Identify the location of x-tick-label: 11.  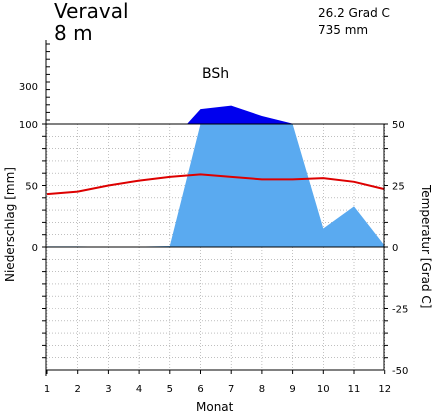
(354, 389).